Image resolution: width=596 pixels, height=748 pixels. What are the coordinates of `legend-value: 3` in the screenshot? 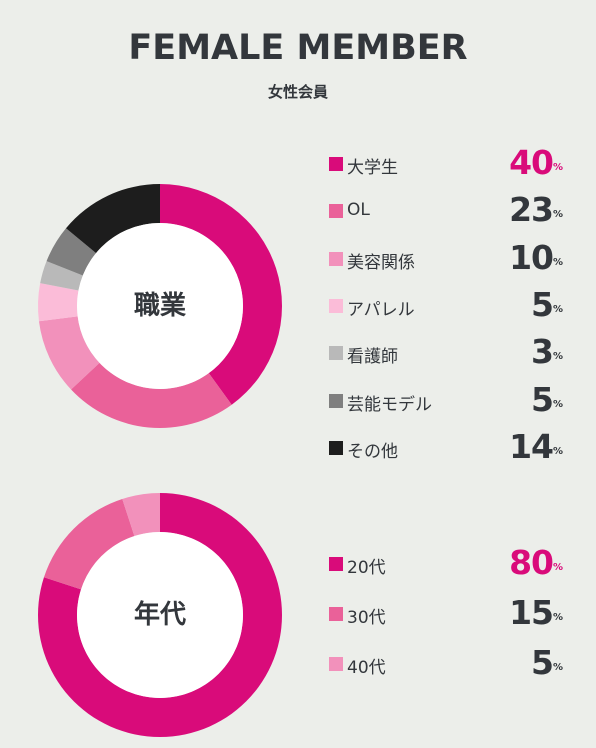 It's located at (542, 352).